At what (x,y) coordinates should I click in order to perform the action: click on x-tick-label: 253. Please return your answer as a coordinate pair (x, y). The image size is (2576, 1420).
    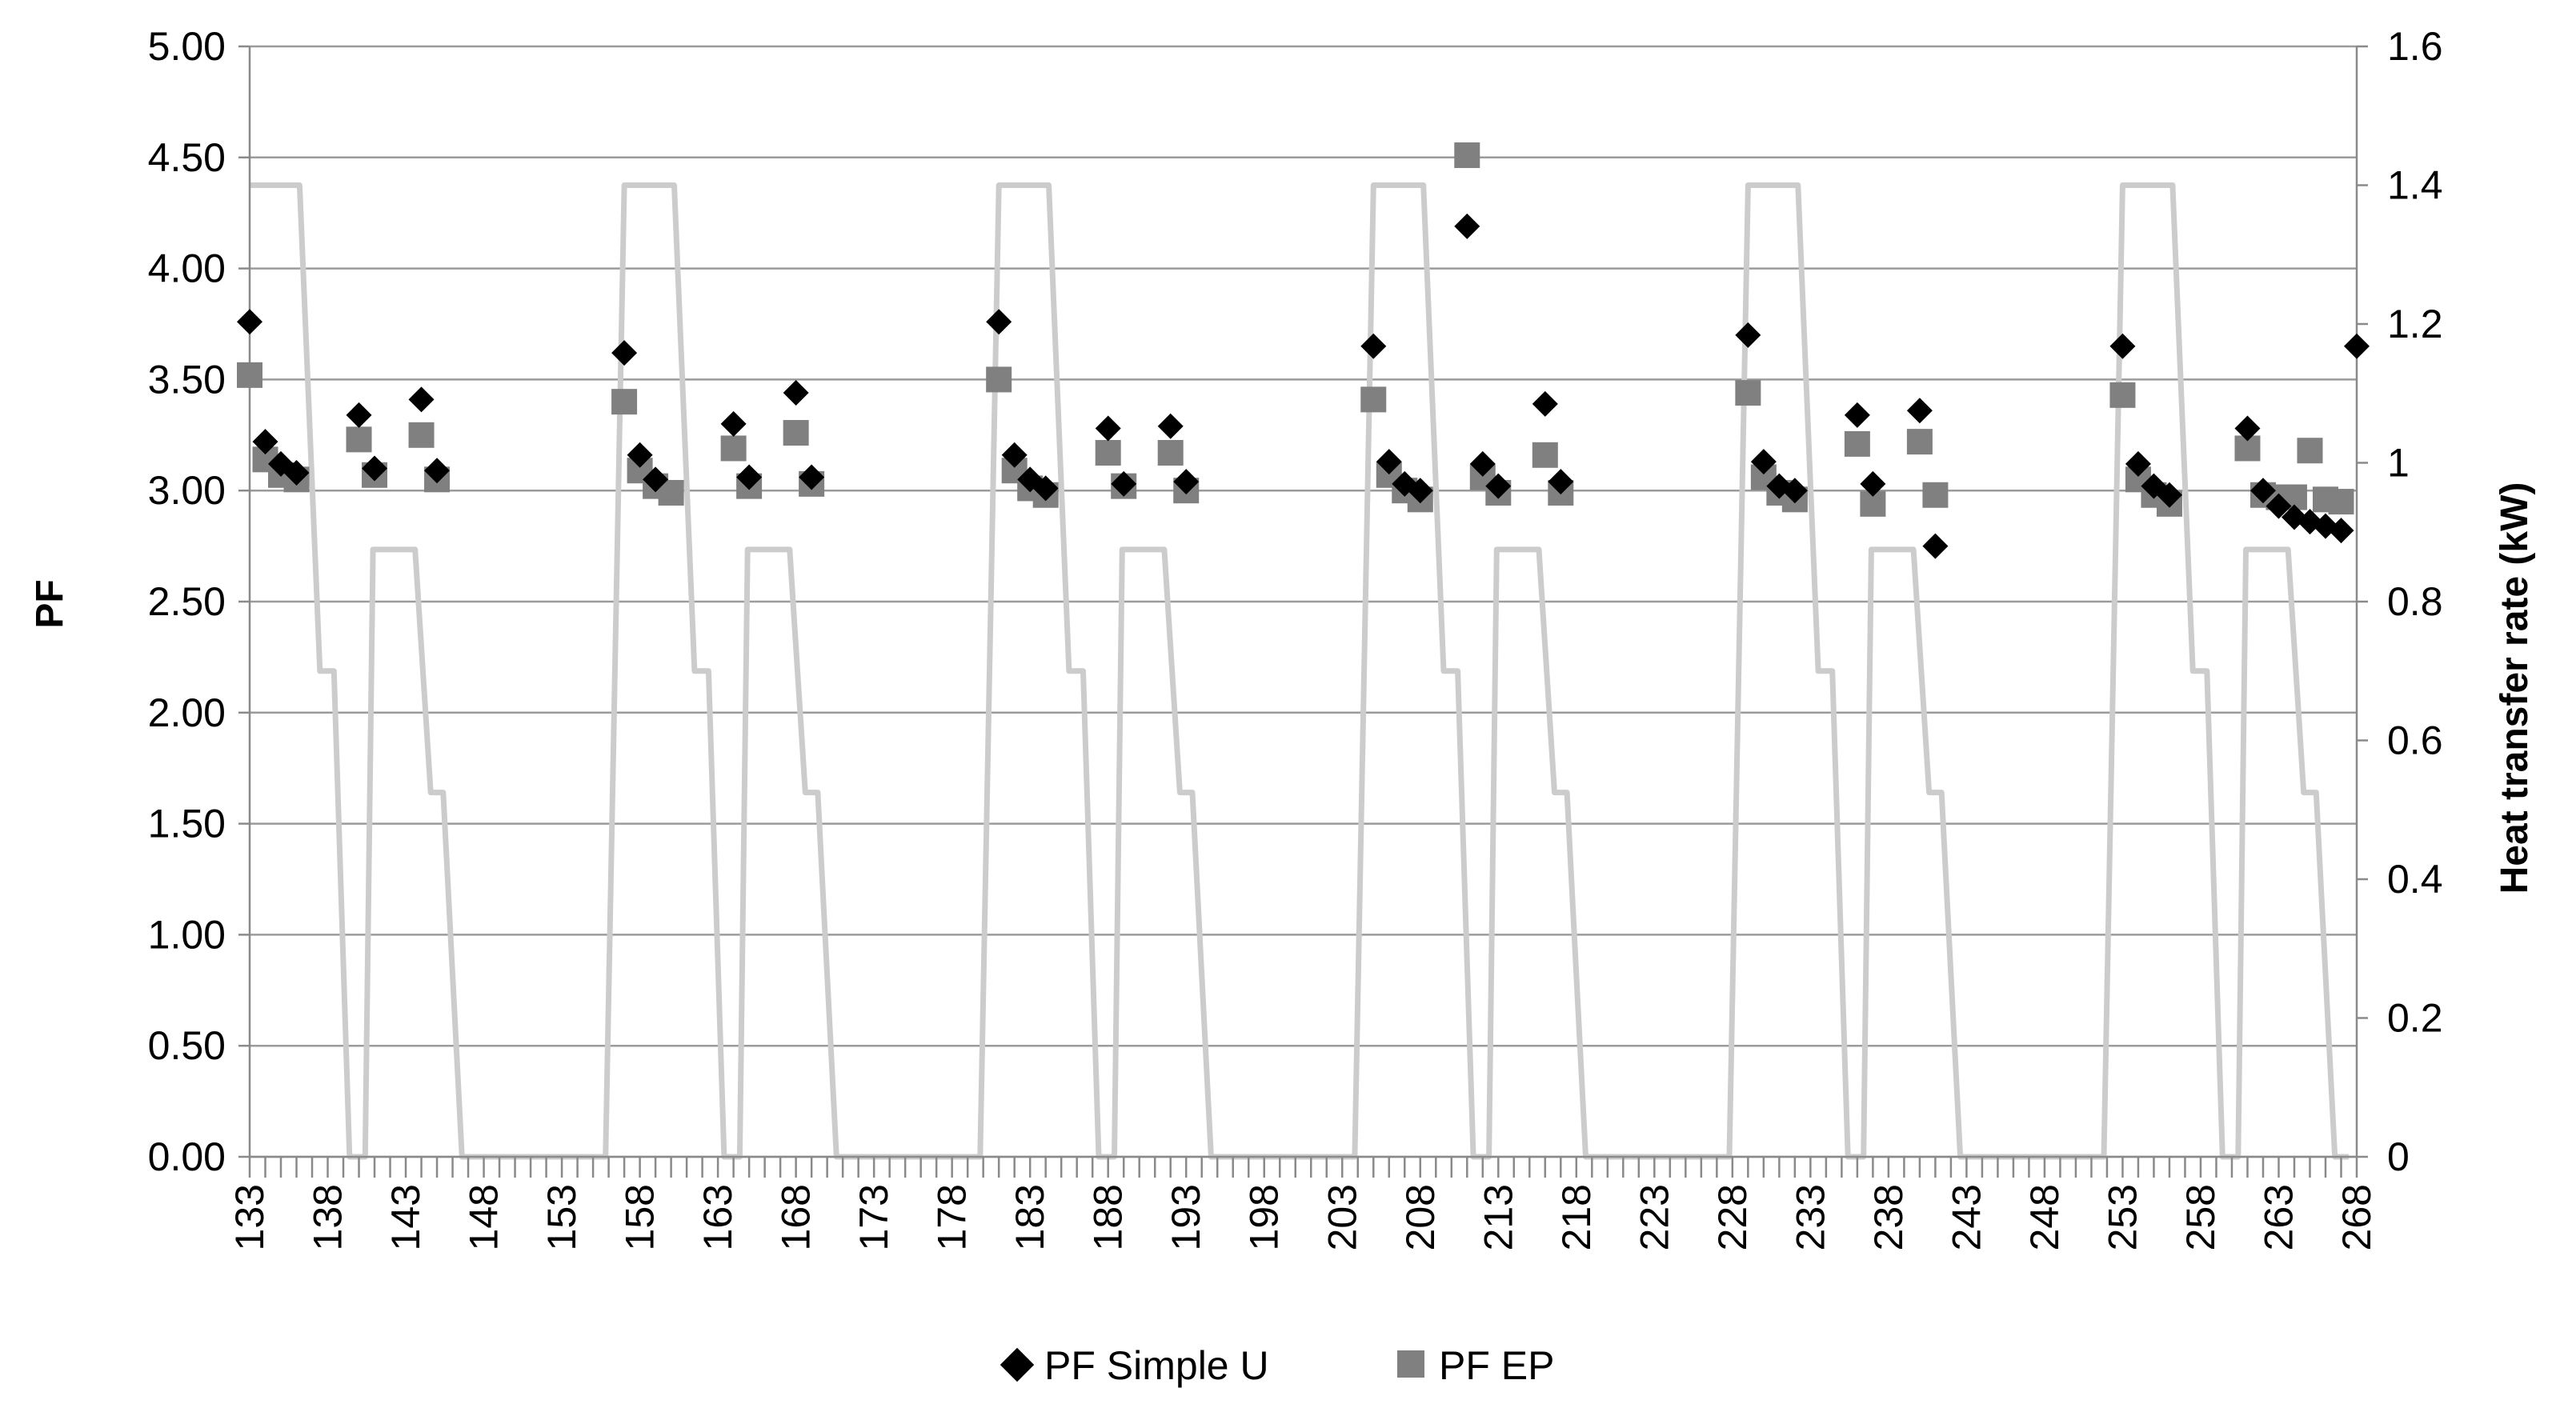
    Looking at the image, I should click on (2122, 1217).